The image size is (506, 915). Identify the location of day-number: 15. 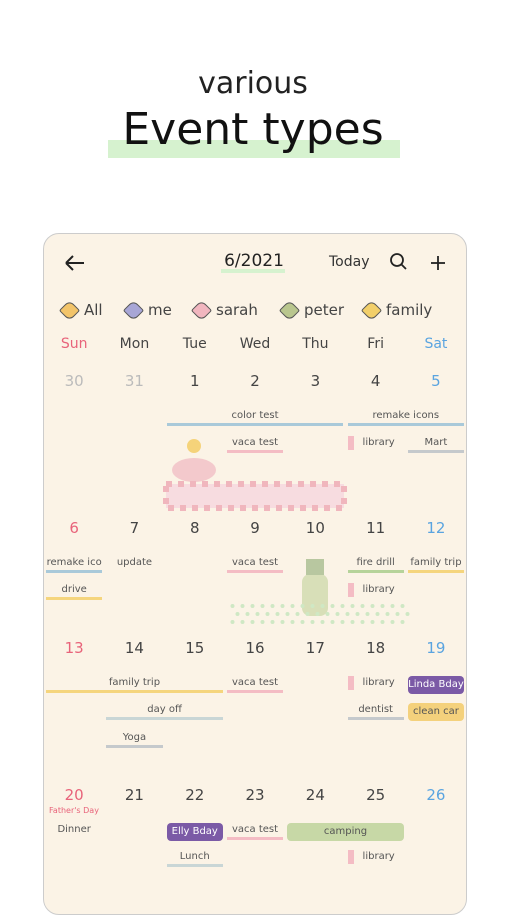
(195, 648).